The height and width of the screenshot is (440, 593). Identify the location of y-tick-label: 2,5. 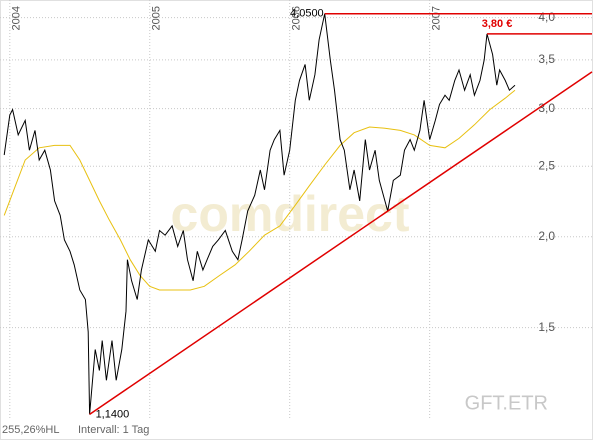
(546, 165).